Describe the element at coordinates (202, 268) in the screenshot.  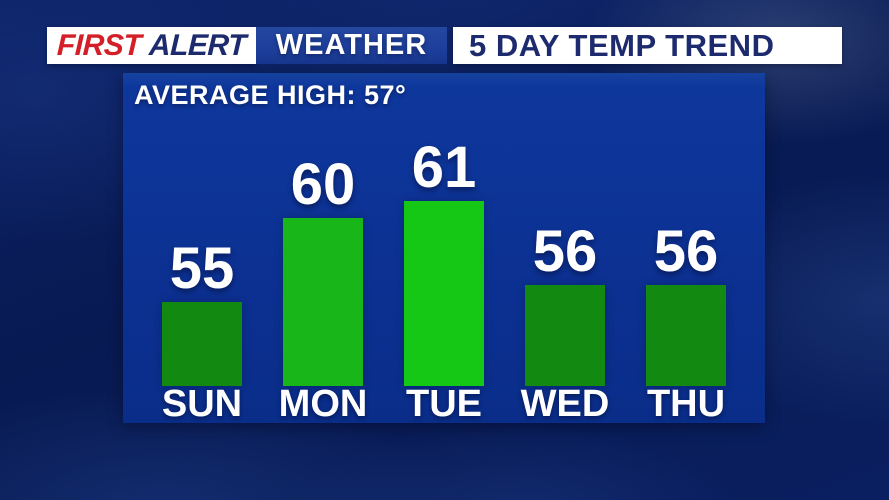
I see `bar-value-label: 55` at that location.